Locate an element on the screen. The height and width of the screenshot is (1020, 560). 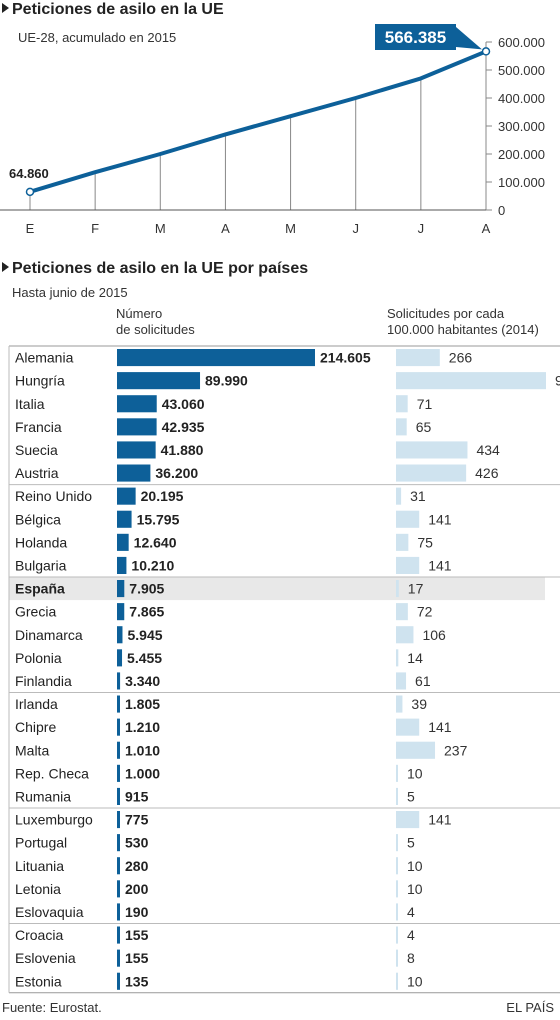
category-label: Lituania is located at coordinates (39, 866).